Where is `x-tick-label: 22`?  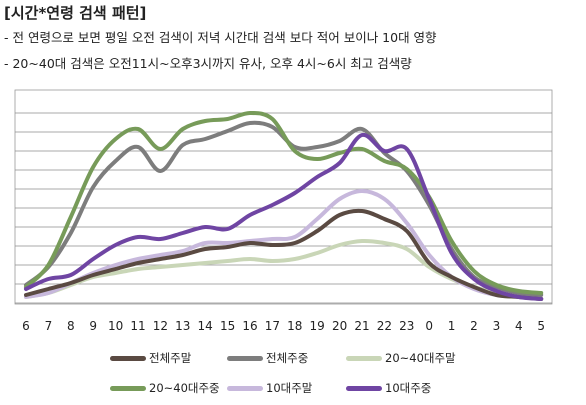 x-tick-label: 22 is located at coordinates (384, 326).